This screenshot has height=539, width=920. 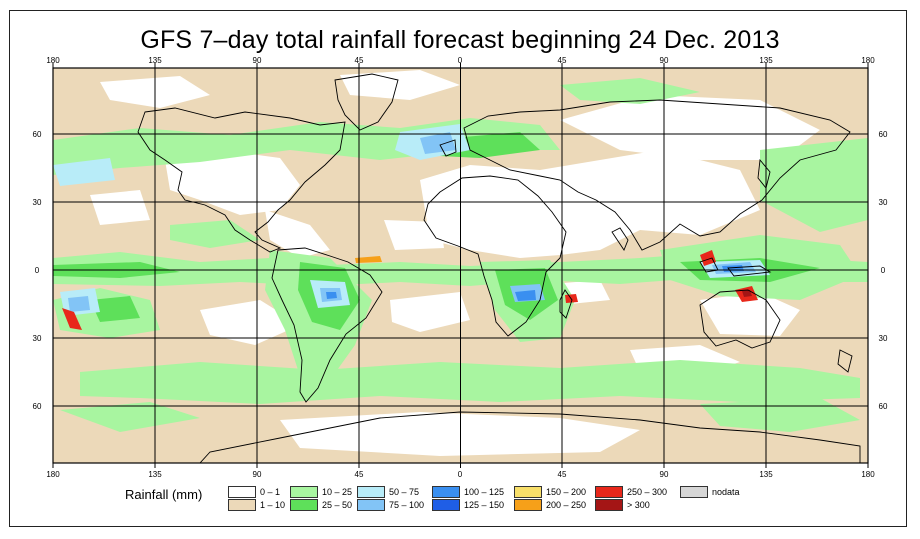 What do you see at coordinates (337, 505) in the screenshot?
I see `legend-label-25-50: 25 – 50` at bounding box center [337, 505].